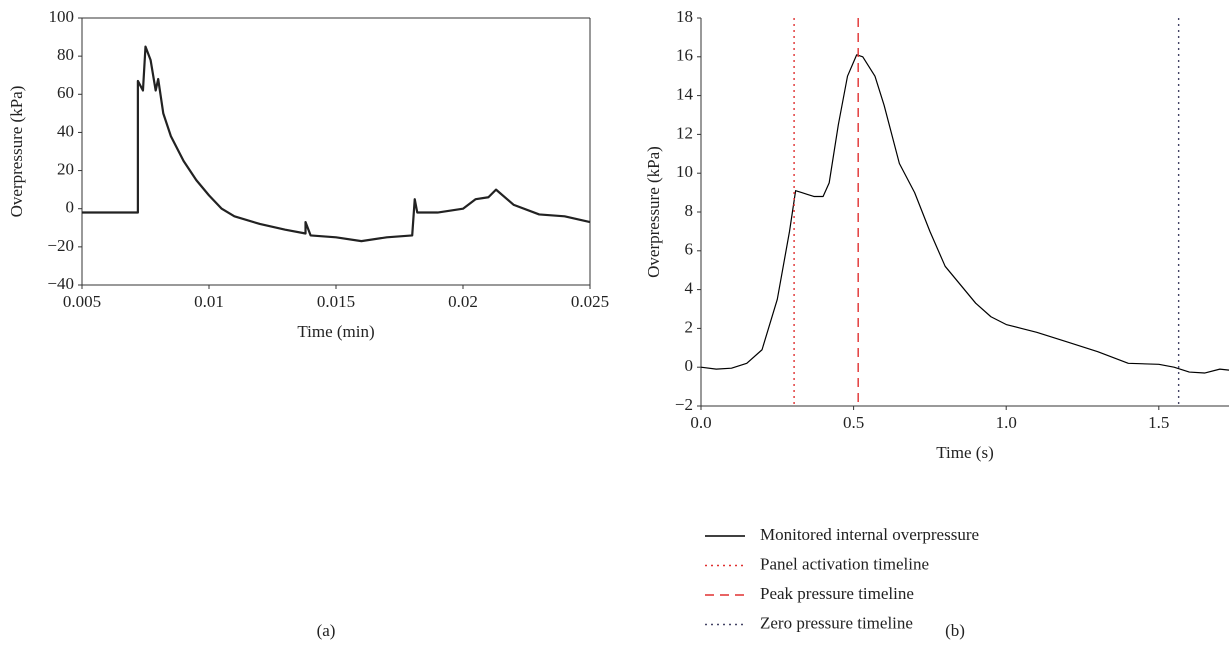 Image resolution: width=1230 pixels, height=647 pixels. I want to click on x-tick-label: 0.015, so click(336, 301).